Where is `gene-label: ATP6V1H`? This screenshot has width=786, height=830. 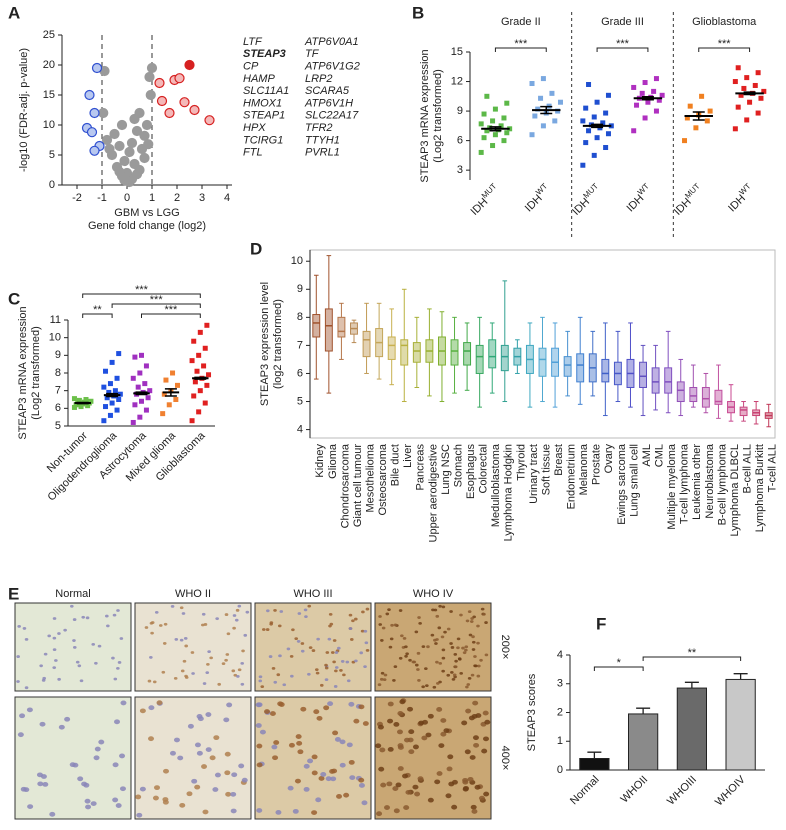 gene-label: ATP6V1H is located at coordinates (328, 103).